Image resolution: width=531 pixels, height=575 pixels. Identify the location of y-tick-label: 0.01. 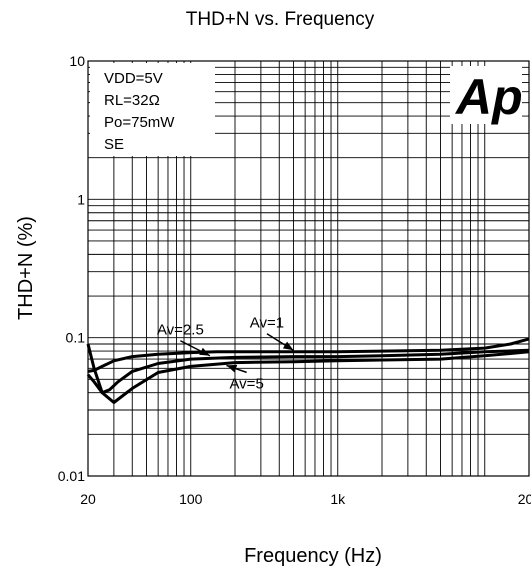
(71, 476).